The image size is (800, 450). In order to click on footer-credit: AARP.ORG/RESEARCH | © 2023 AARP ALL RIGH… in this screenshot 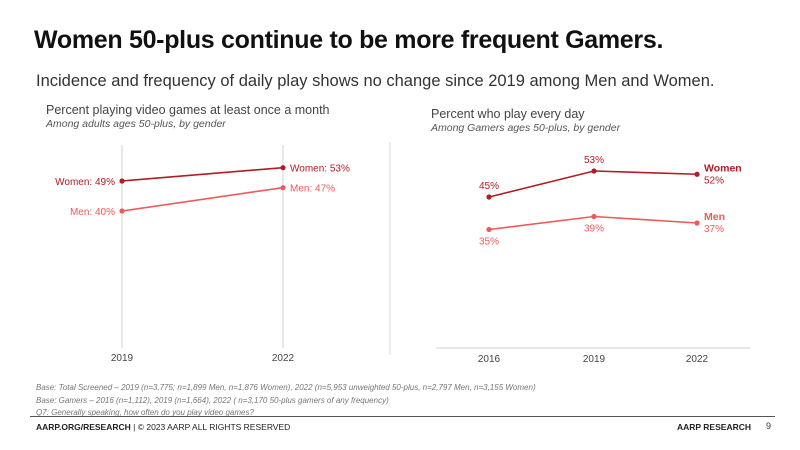, I will do `click(163, 427)`.